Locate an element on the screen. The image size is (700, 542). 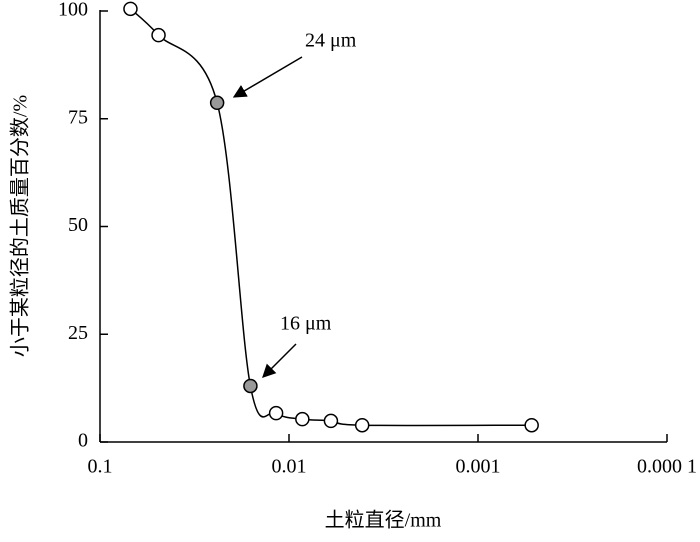
annotation: 16 μm is located at coordinates (306, 324).